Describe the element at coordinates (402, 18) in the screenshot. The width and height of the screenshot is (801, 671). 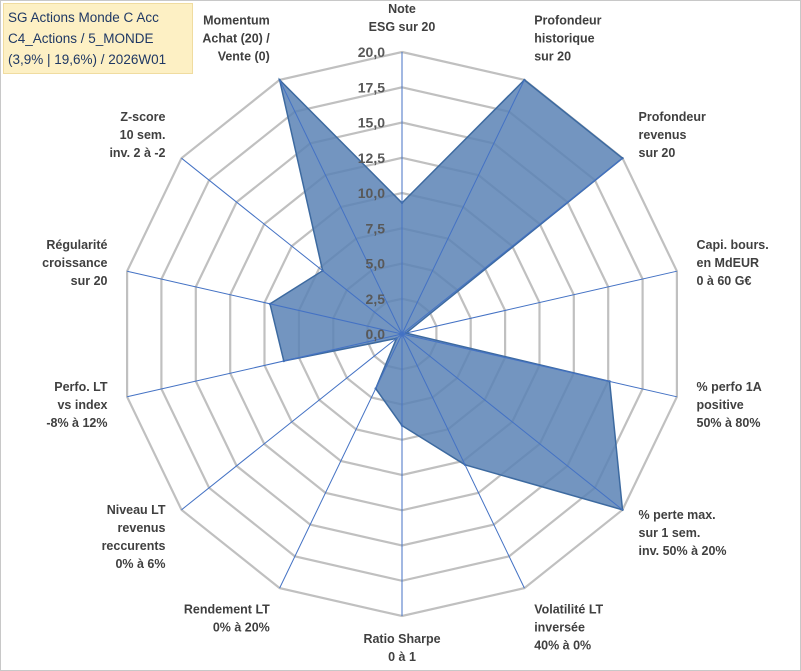
I see `axis-label-0: Note ESG sur 20` at that location.